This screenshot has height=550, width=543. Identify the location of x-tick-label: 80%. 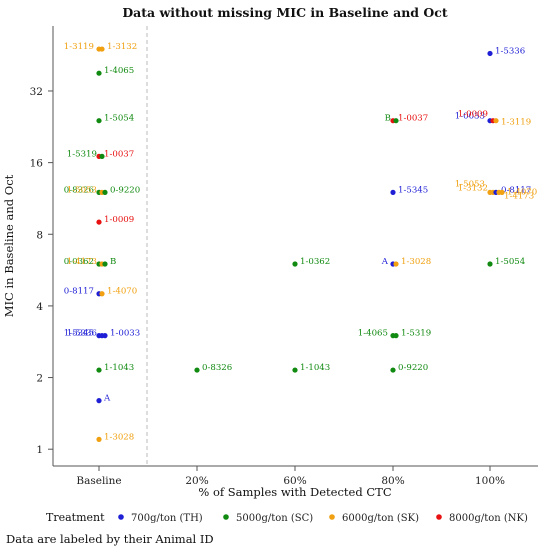
(392, 481).